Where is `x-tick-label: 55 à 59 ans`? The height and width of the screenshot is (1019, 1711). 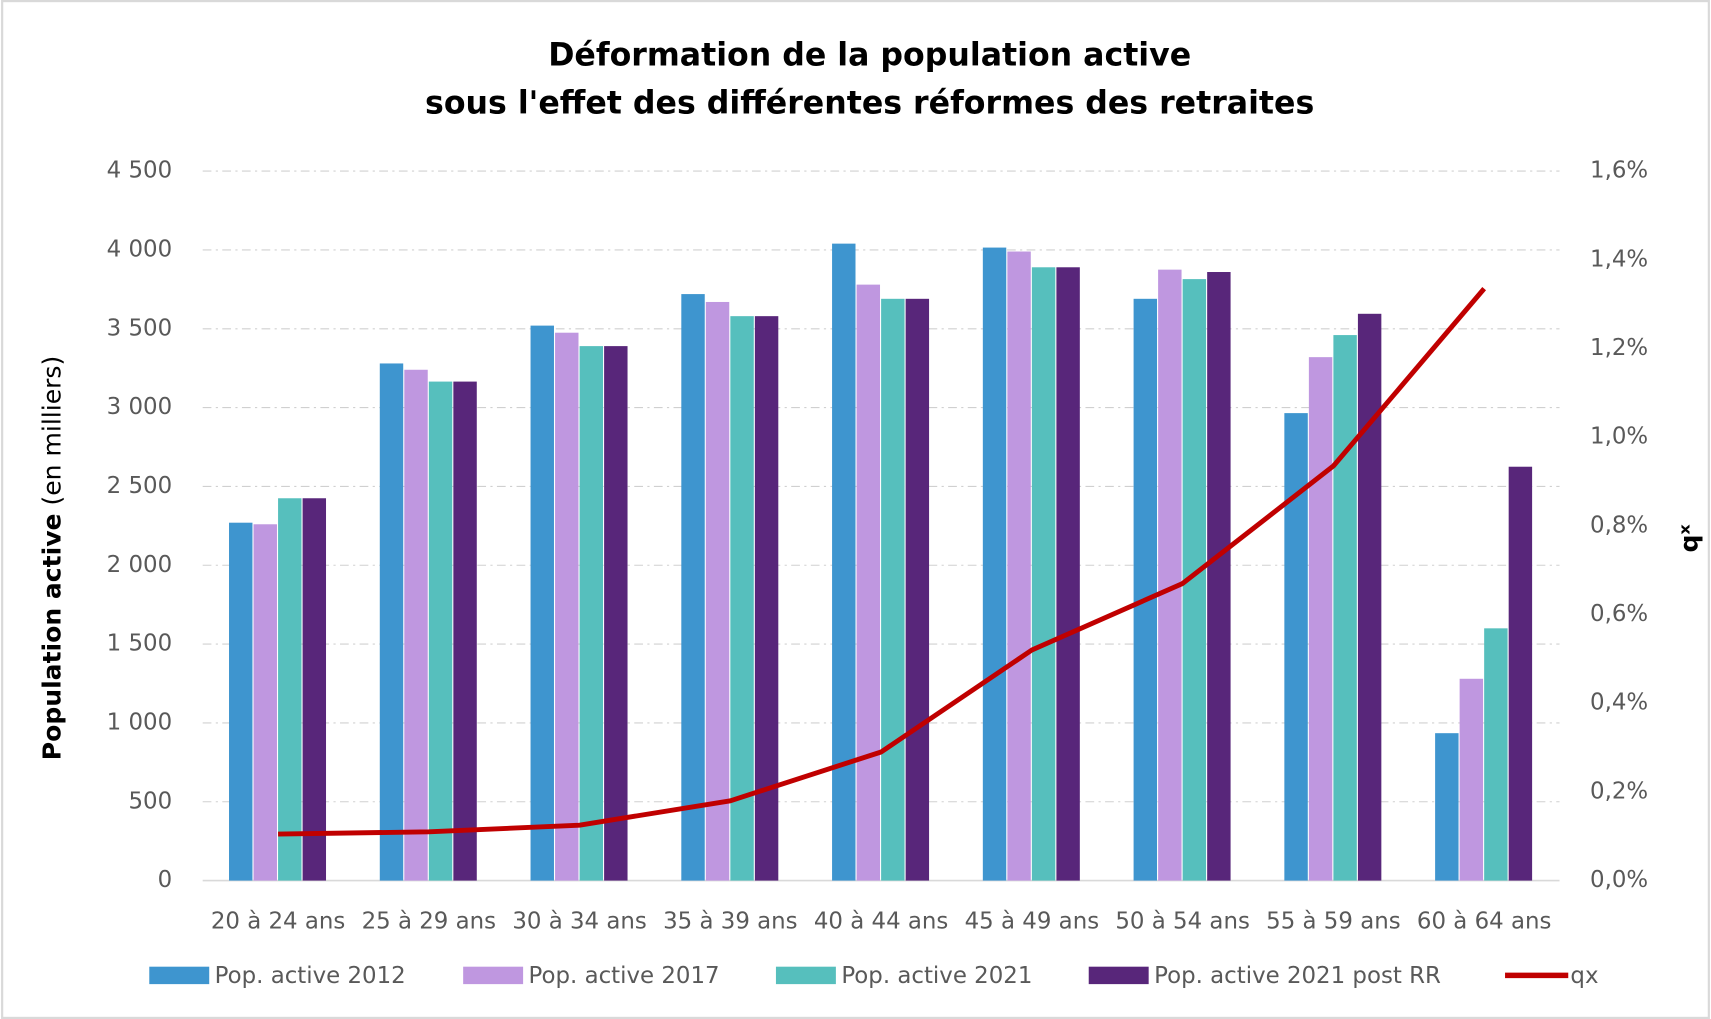 x-tick-label: 55 à 59 ans is located at coordinates (1333, 922).